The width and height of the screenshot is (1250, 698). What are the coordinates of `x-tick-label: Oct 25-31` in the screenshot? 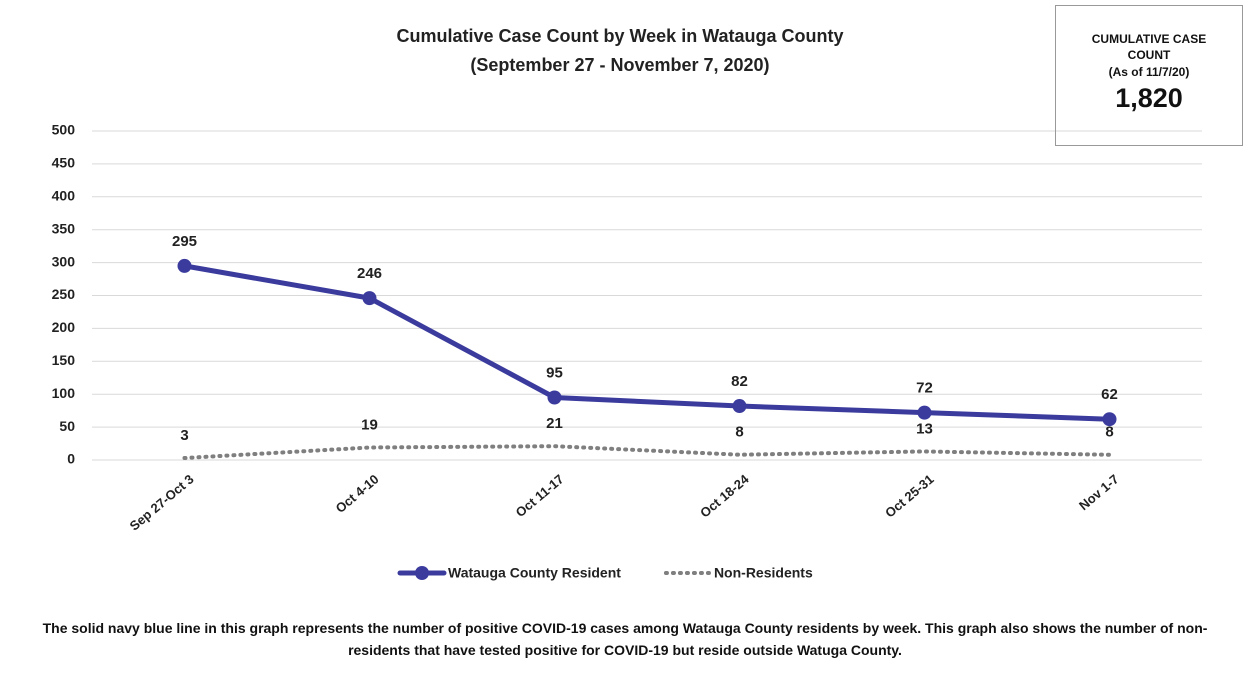 It's located at (909, 495).